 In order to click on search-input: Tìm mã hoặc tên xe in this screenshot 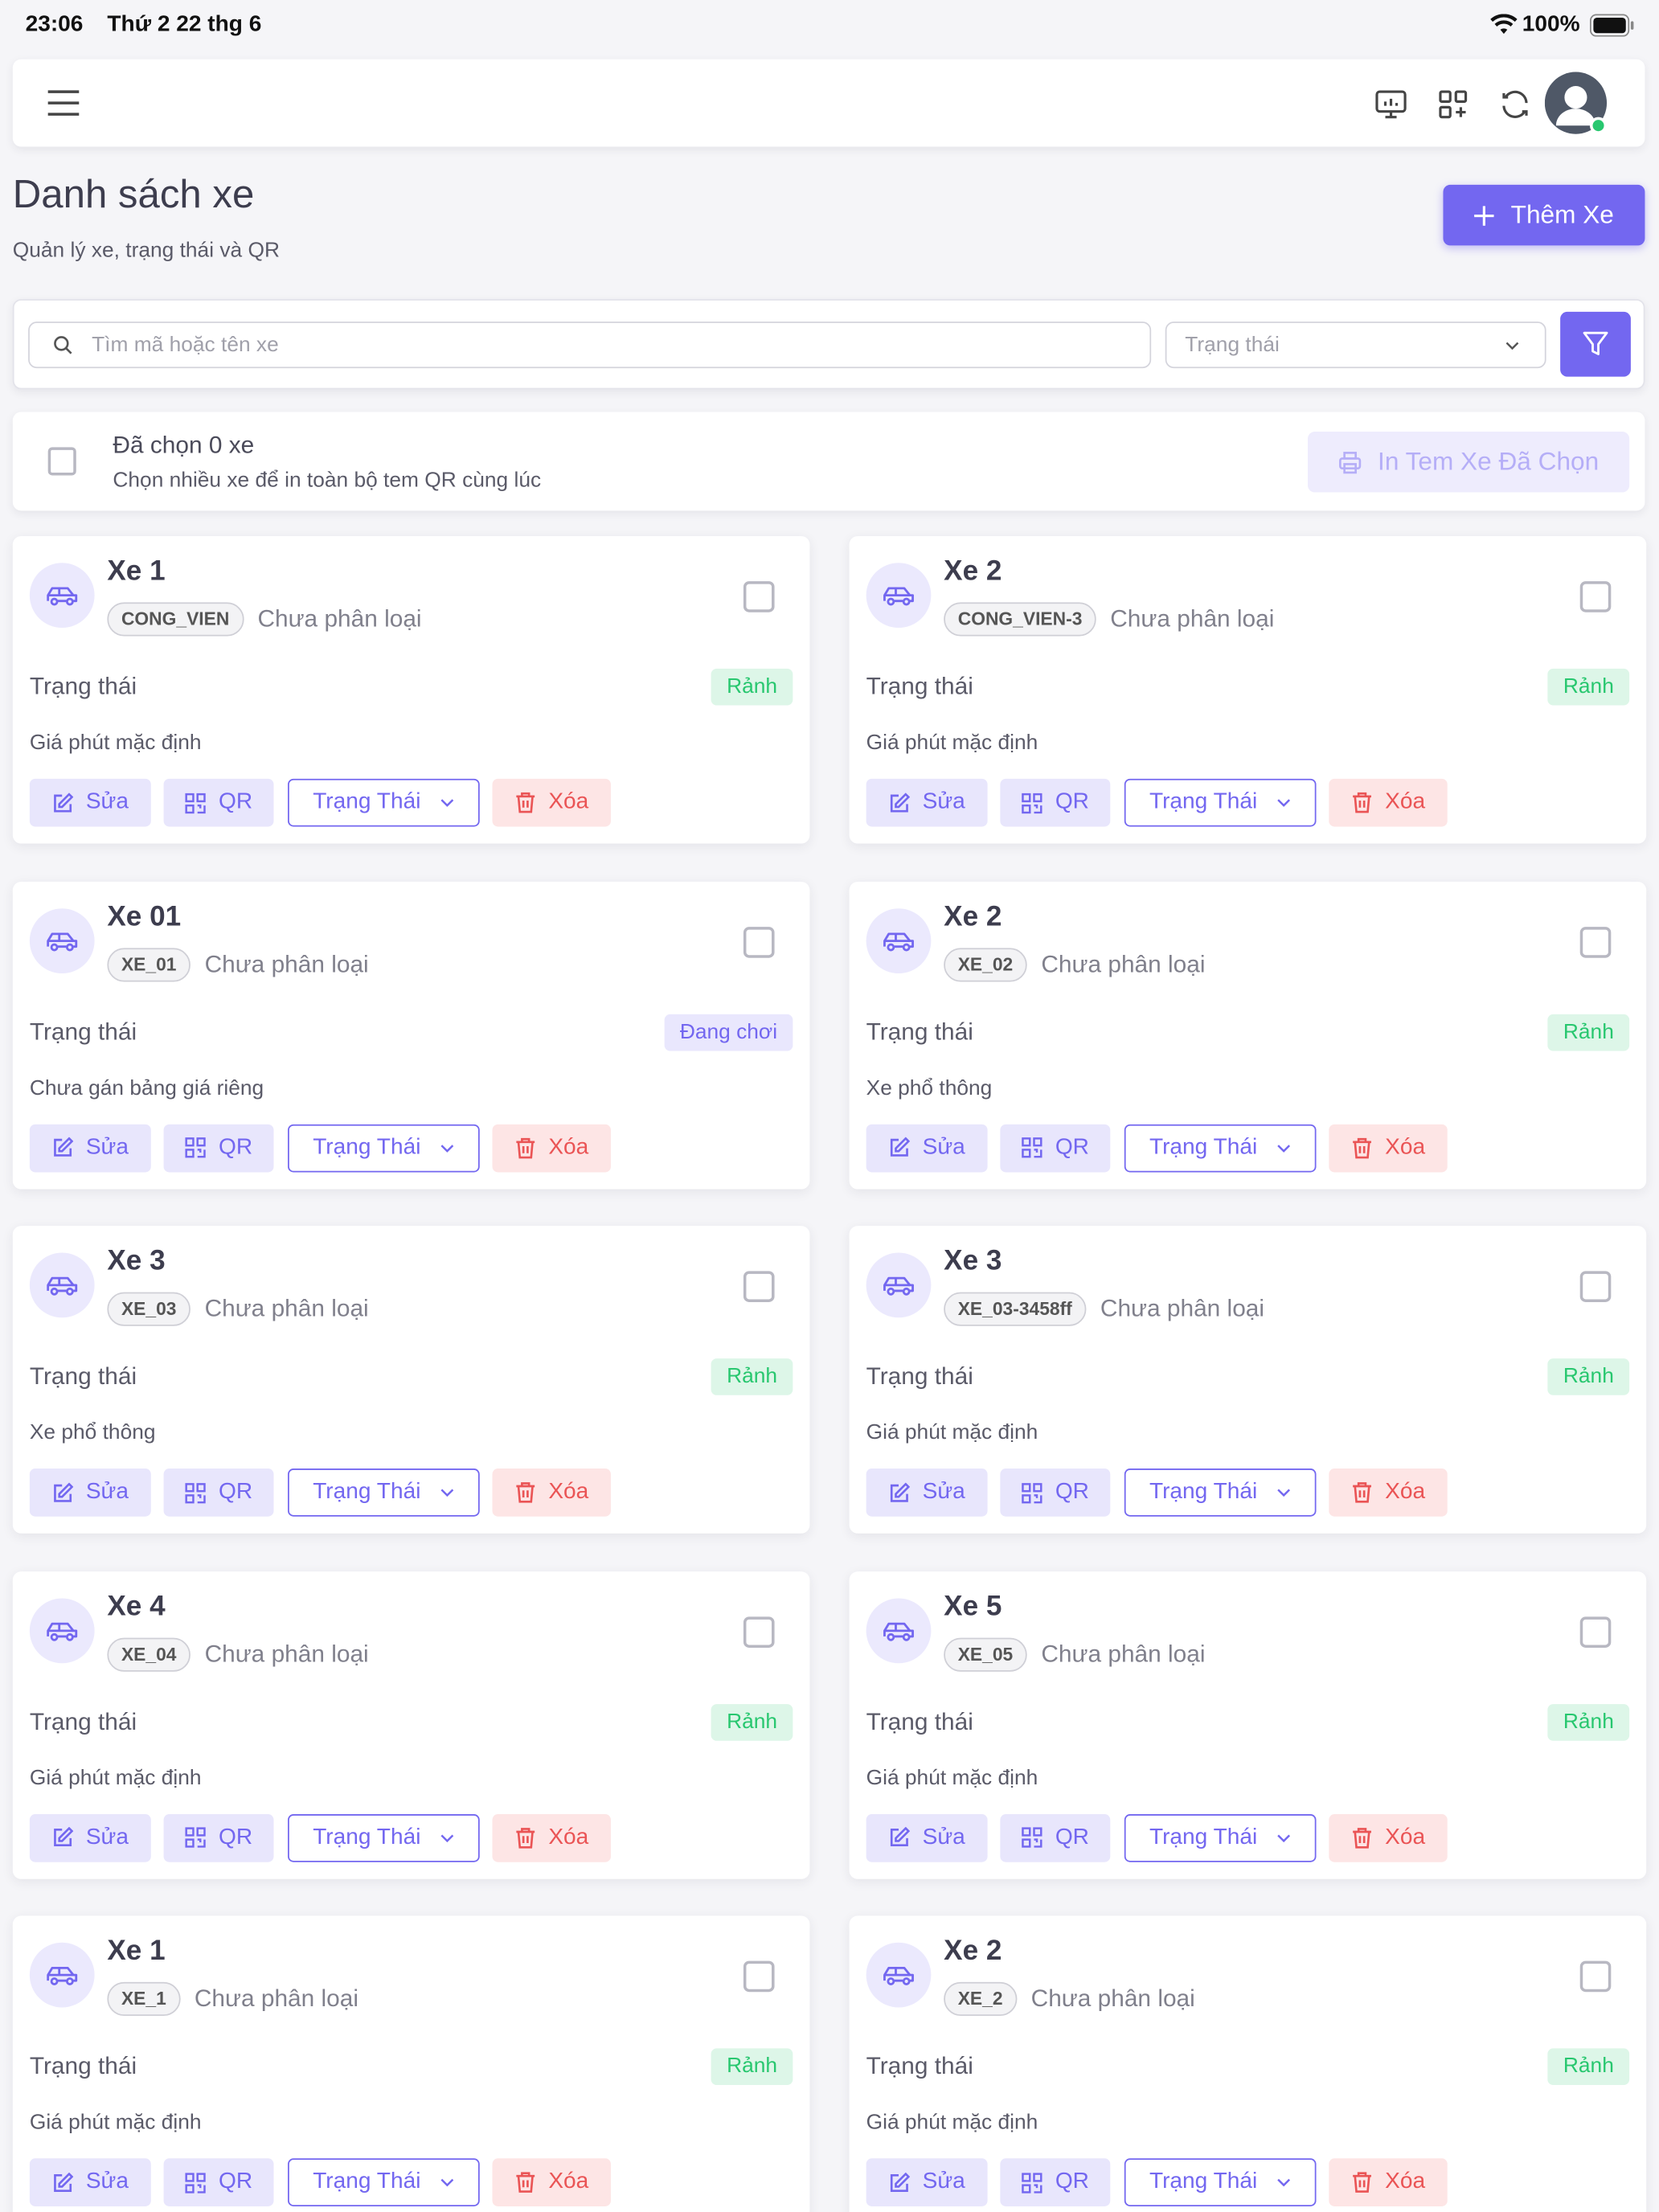, I will do `click(590, 345)`.